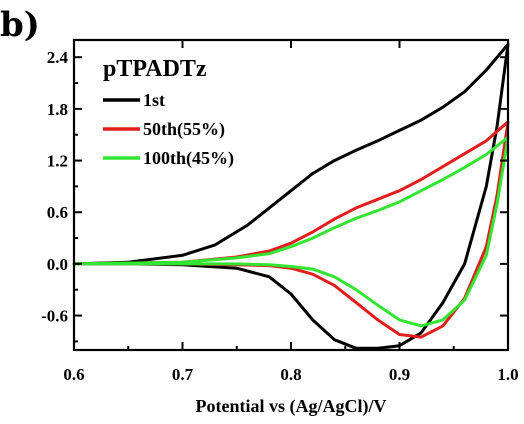 This screenshot has height=424, width=524. What do you see at coordinates (184, 129) in the screenshot?
I see `legend-label-2: 50th(55%)` at bounding box center [184, 129].